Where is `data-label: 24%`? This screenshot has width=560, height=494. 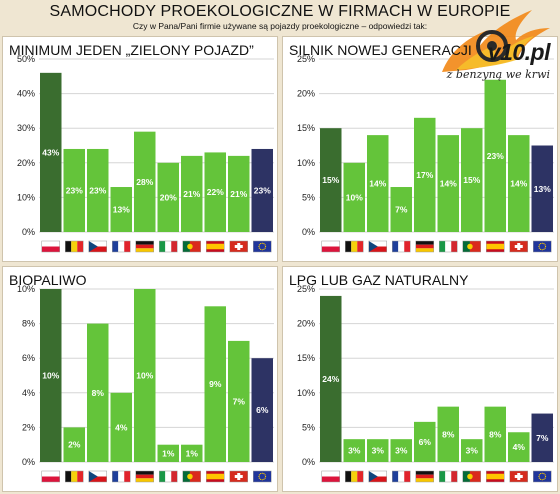
data-label: 24% is located at coordinates (330, 379).